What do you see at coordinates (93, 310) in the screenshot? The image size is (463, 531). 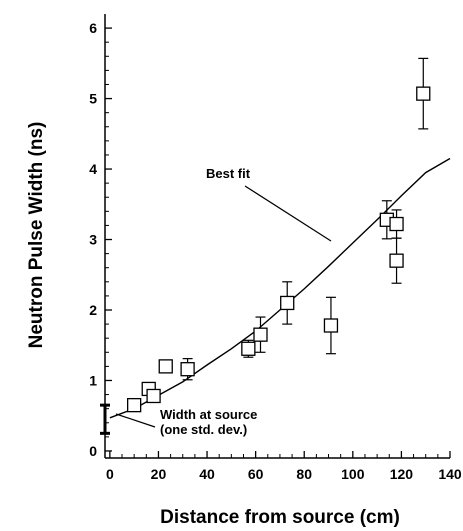 I see `y-tick-label: 2` at bounding box center [93, 310].